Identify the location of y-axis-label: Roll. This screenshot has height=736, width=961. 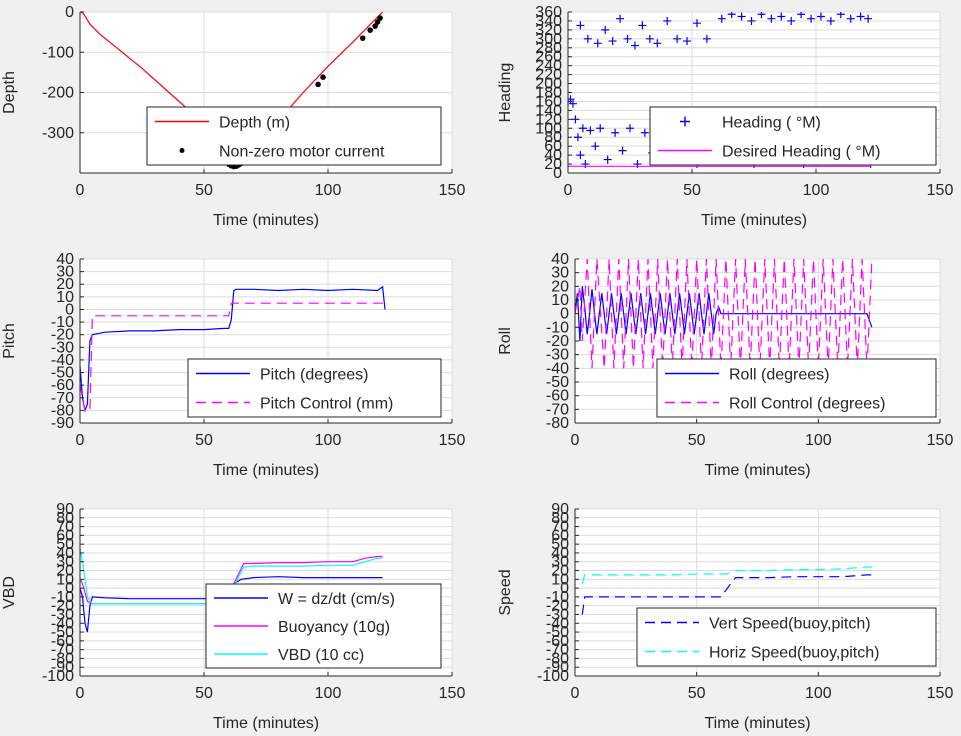
(505, 341).